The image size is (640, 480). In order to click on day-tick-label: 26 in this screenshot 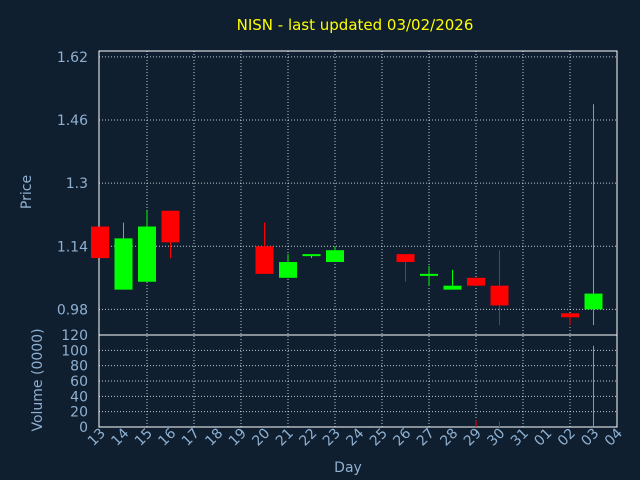, I will do `click(402, 437)`.